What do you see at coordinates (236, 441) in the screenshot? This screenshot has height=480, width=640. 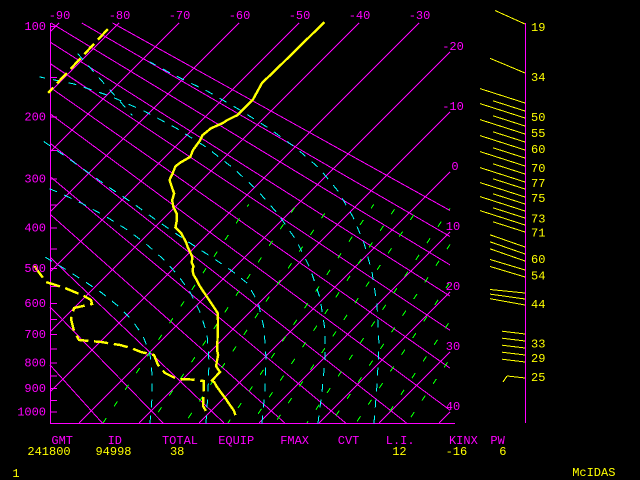 I see `svg-text: EQUIP` at bounding box center [236, 441].